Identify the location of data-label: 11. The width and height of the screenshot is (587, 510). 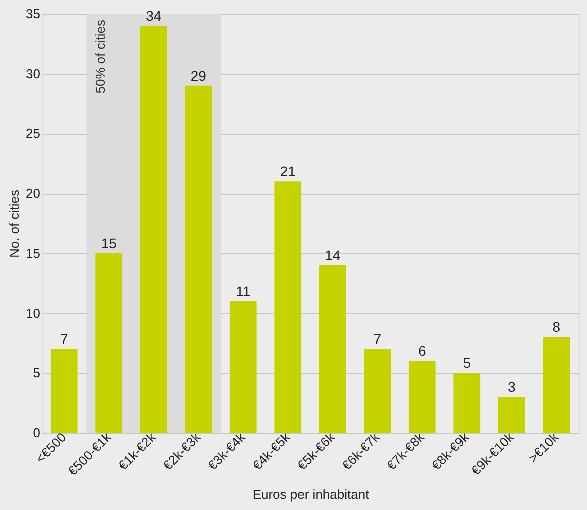
(243, 291).